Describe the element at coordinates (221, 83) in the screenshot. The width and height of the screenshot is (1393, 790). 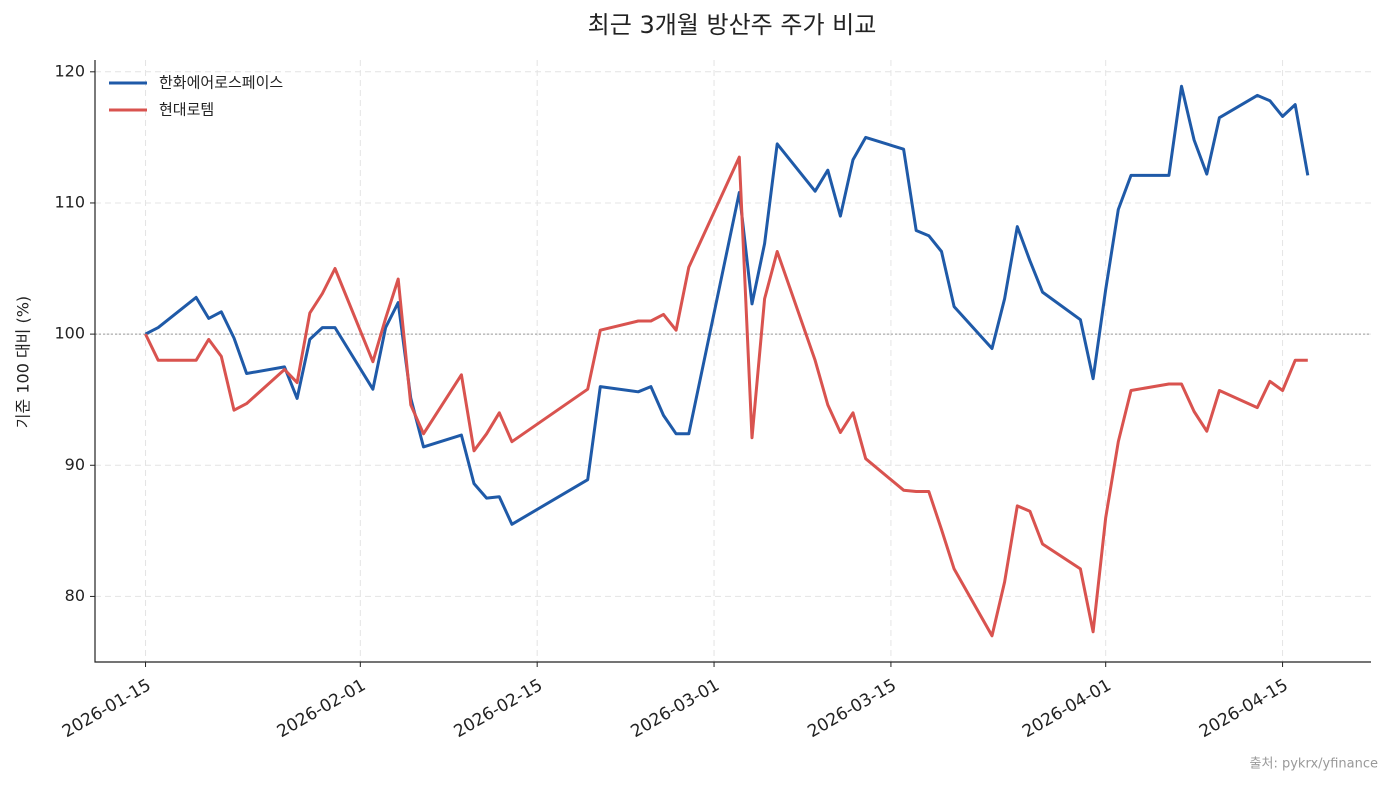
I see `legend-label: 한화에어로스페이스` at that location.